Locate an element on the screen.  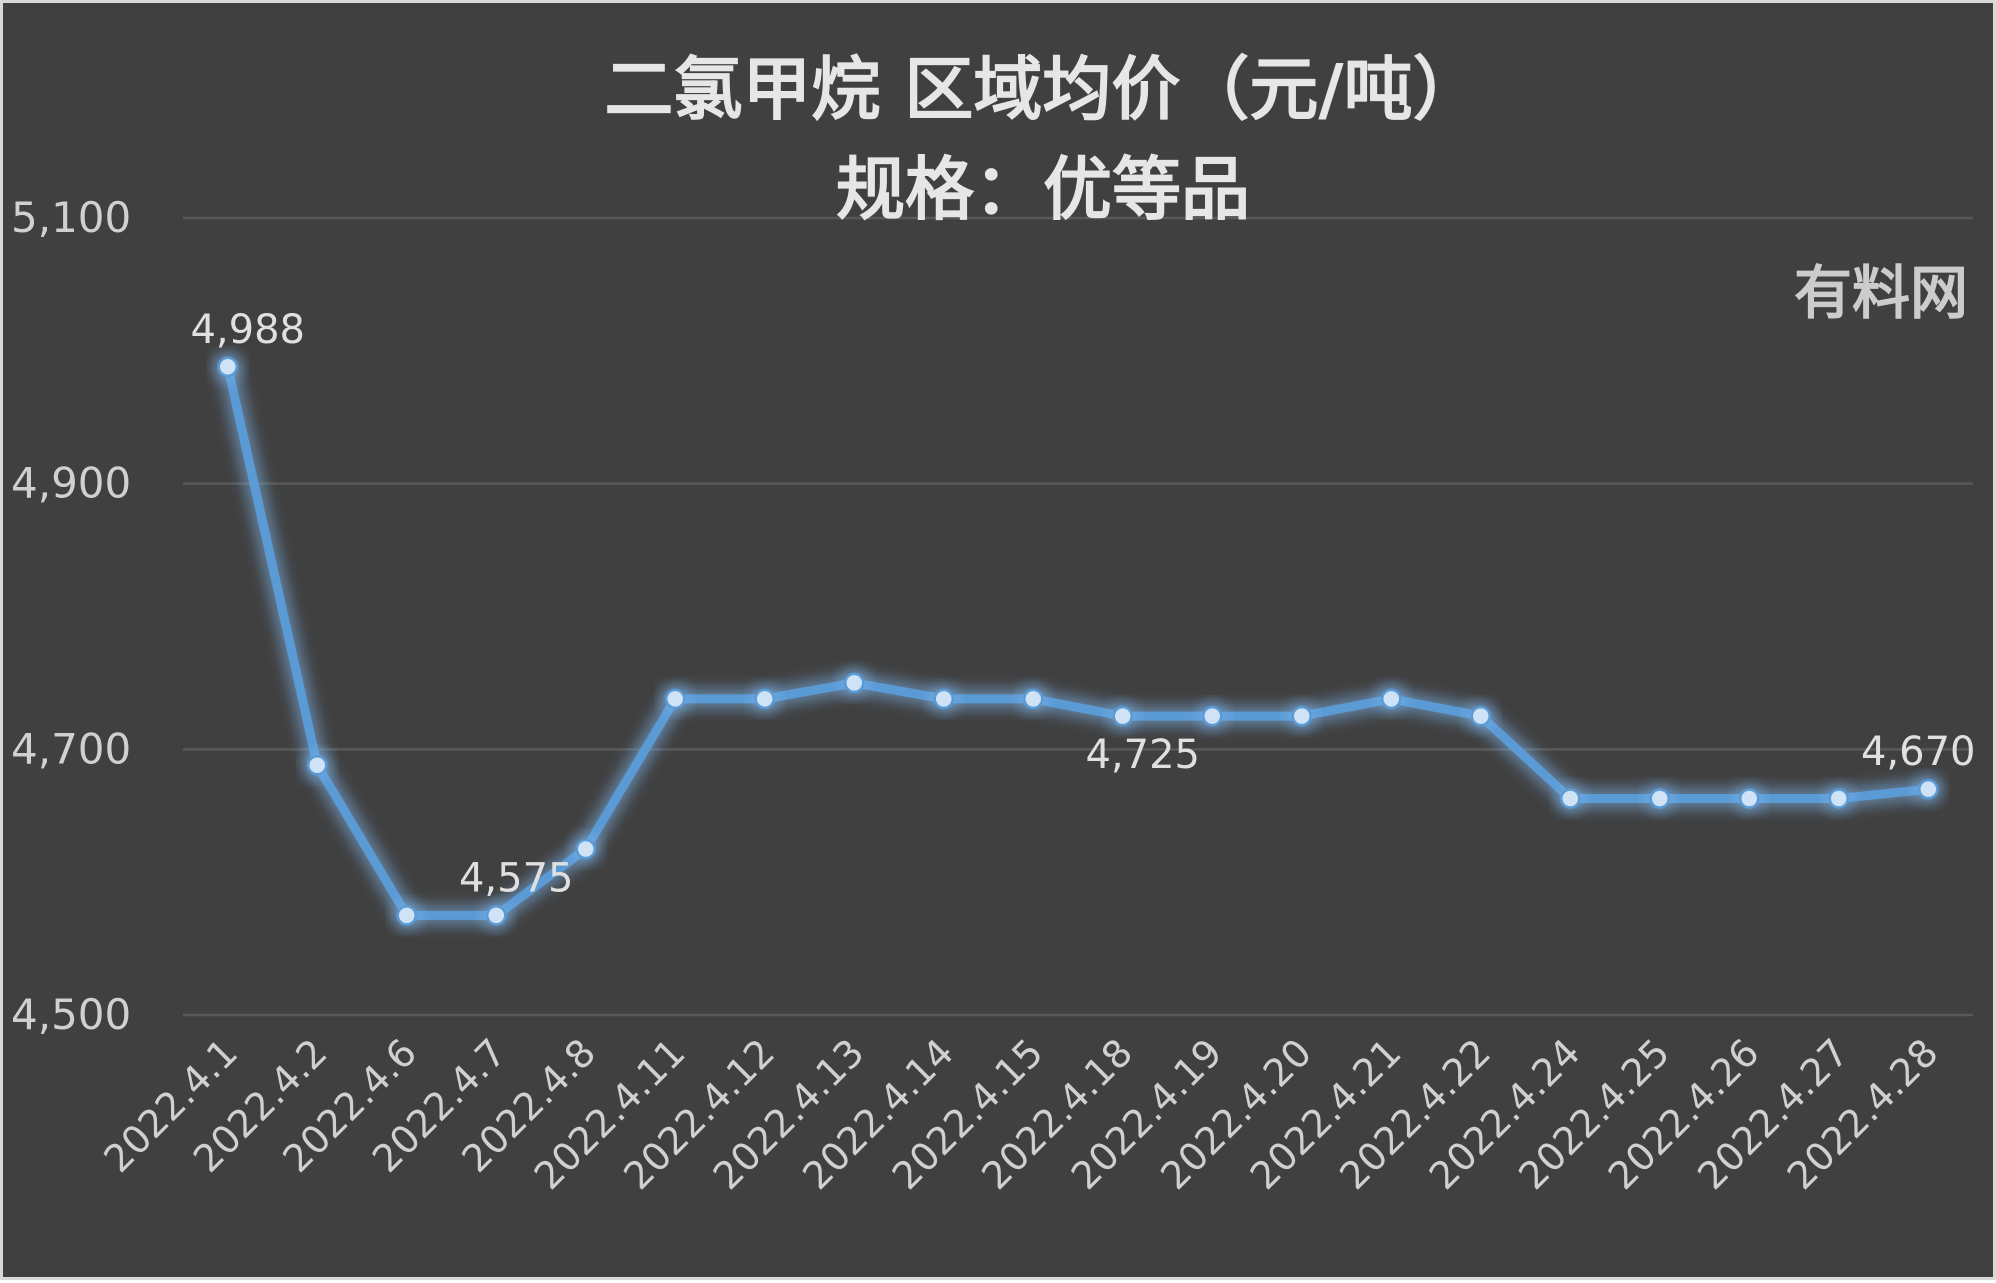
y-tick-label: 4,700 is located at coordinates (71, 748).